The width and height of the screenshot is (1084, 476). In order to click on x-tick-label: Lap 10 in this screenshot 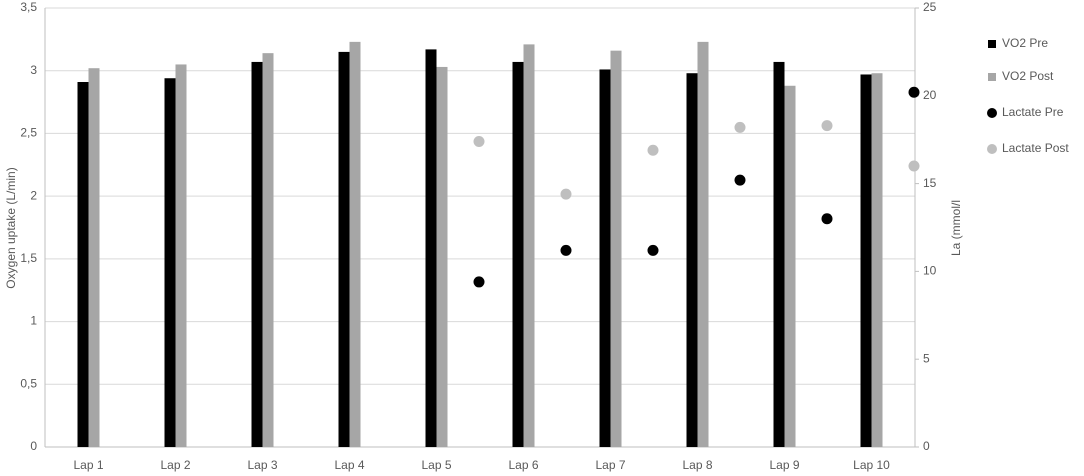, I will do `click(871, 465)`.